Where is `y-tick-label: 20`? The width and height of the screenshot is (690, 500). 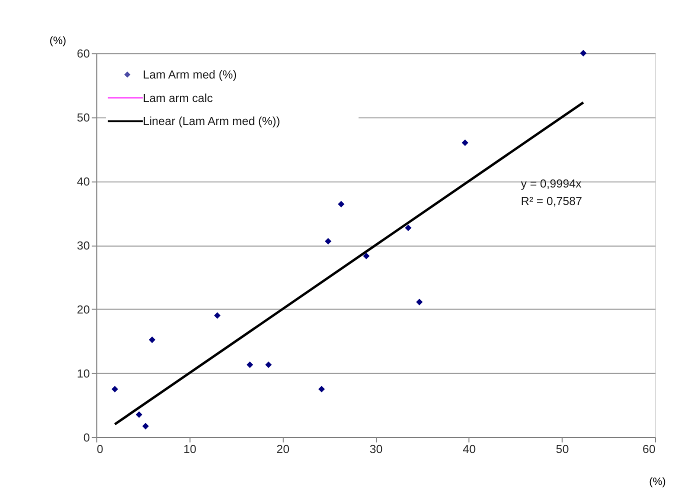
y-tick-label: 20 is located at coordinates (83, 309).